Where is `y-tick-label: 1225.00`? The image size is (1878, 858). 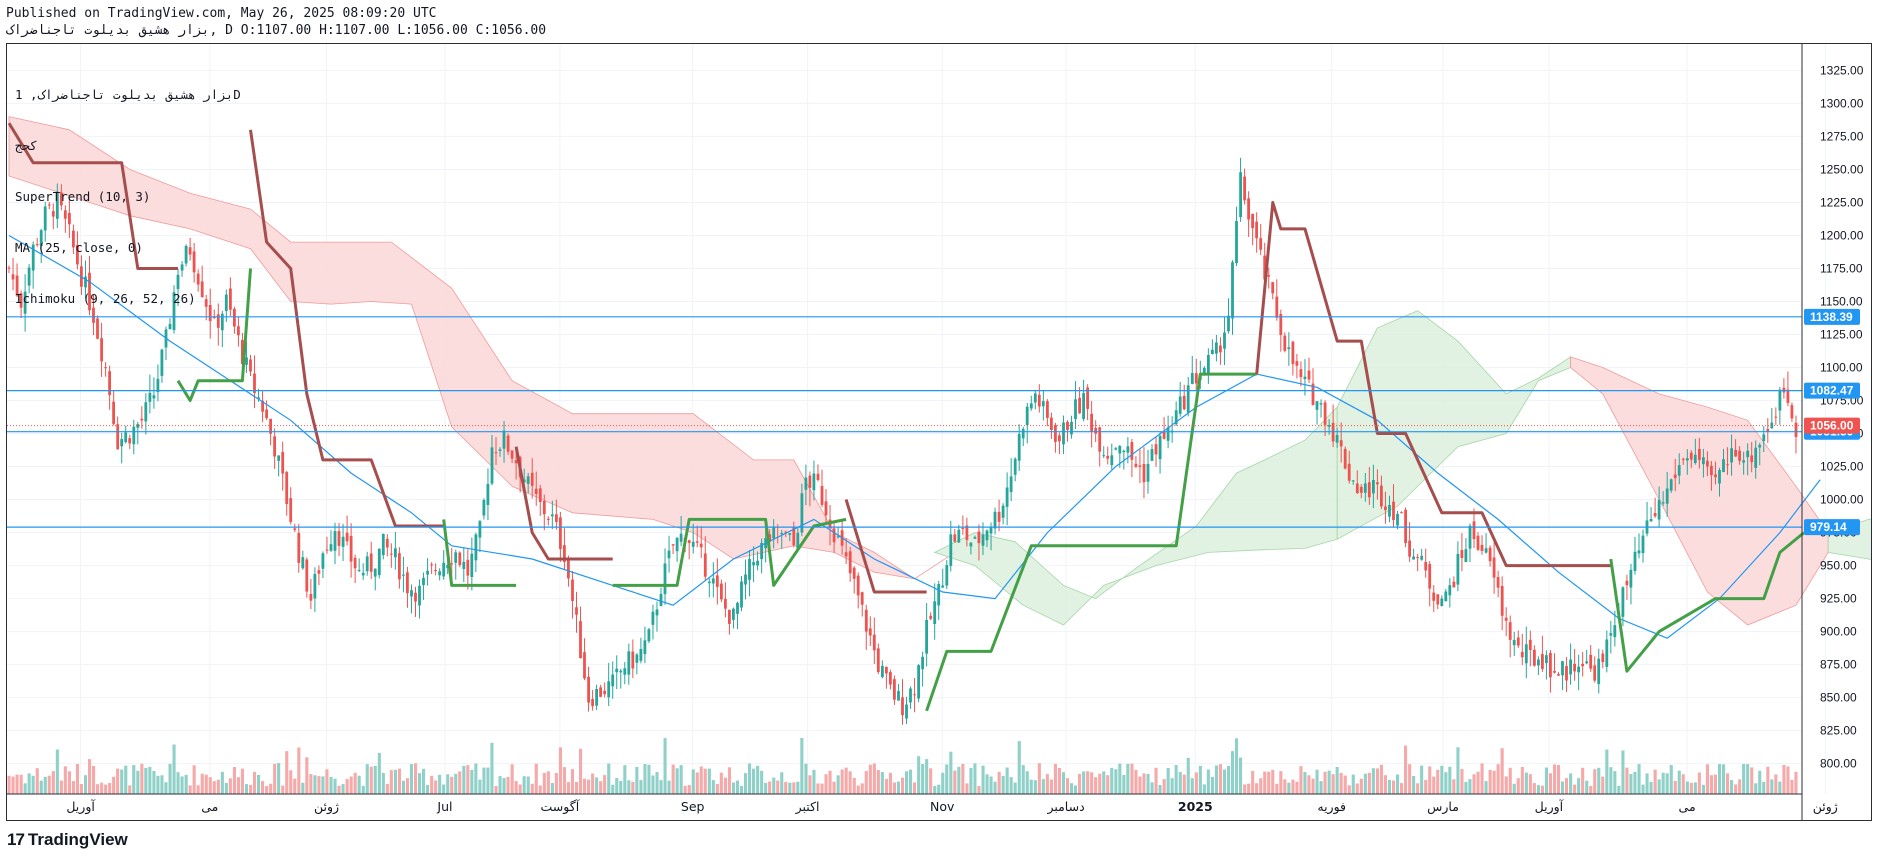
y-tick-label: 1225.00 is located at coordinates (1842, 202).